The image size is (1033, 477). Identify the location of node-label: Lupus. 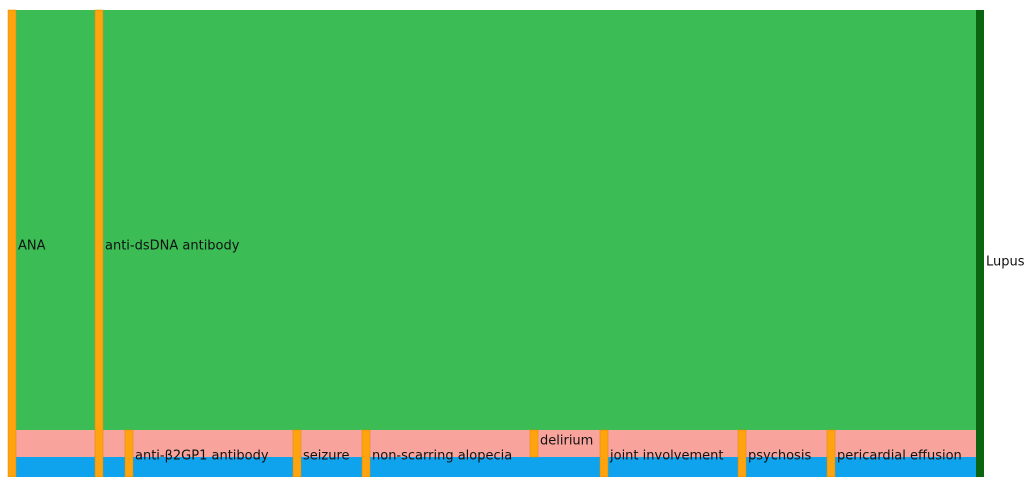
(1005, 262).